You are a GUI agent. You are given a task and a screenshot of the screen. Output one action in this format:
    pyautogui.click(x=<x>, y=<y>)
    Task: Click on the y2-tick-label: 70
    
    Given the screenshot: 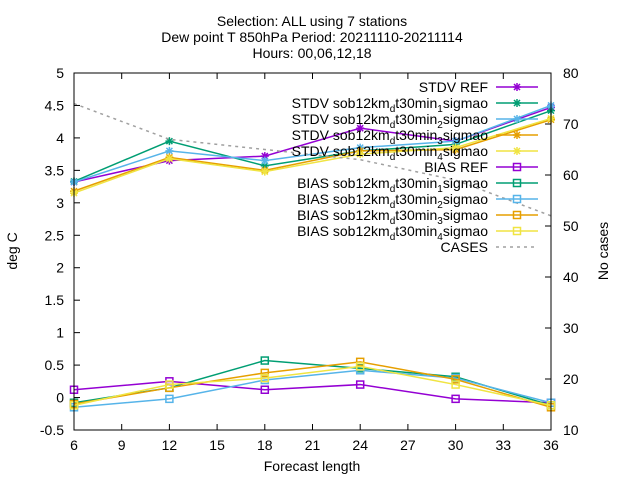 What is the action you would take?
    pyautogui.click(x=571, y=124)
    